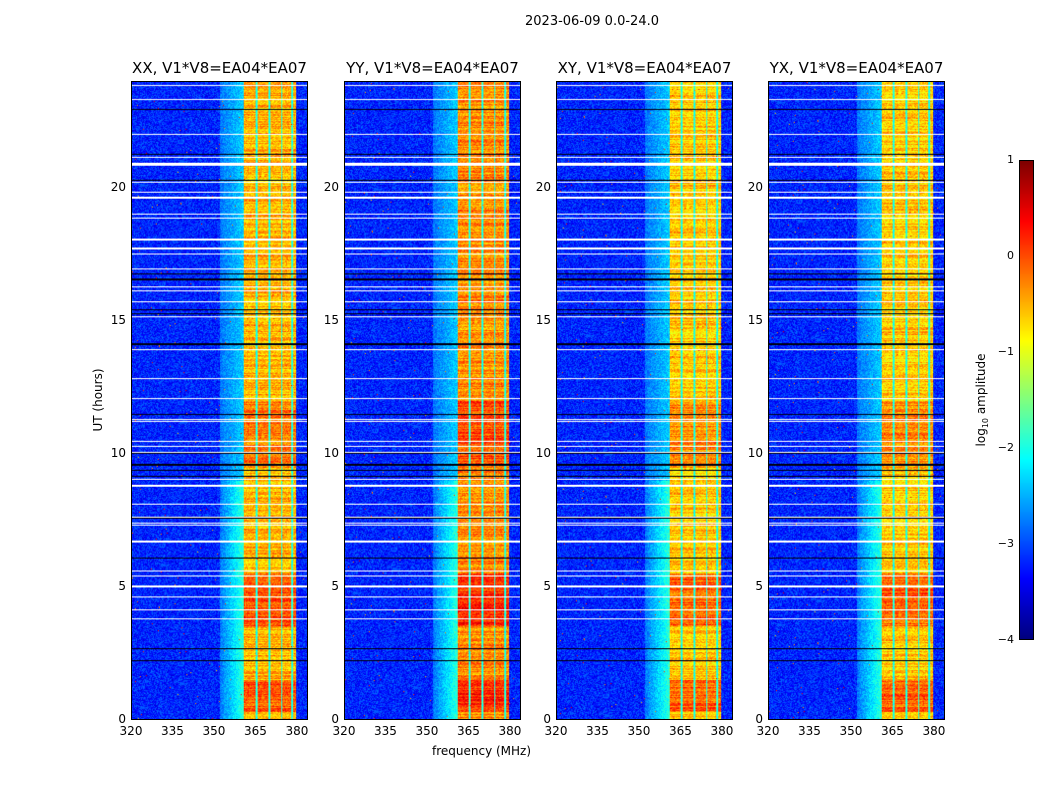 Image resolution: width=1050 pixels, height=800 pixels. I want to click on colorbar-tick-label: 0, so click(1010, 255).